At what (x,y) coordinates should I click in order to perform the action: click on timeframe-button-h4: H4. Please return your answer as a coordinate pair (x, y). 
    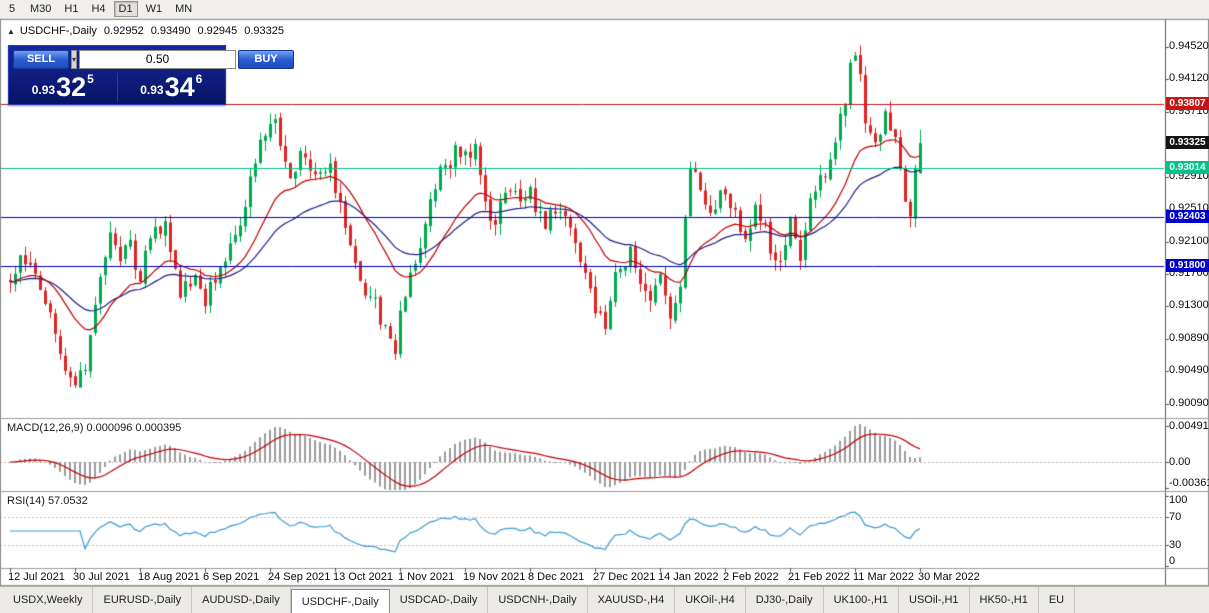
    Looking at the image, I should click on (98, 9).